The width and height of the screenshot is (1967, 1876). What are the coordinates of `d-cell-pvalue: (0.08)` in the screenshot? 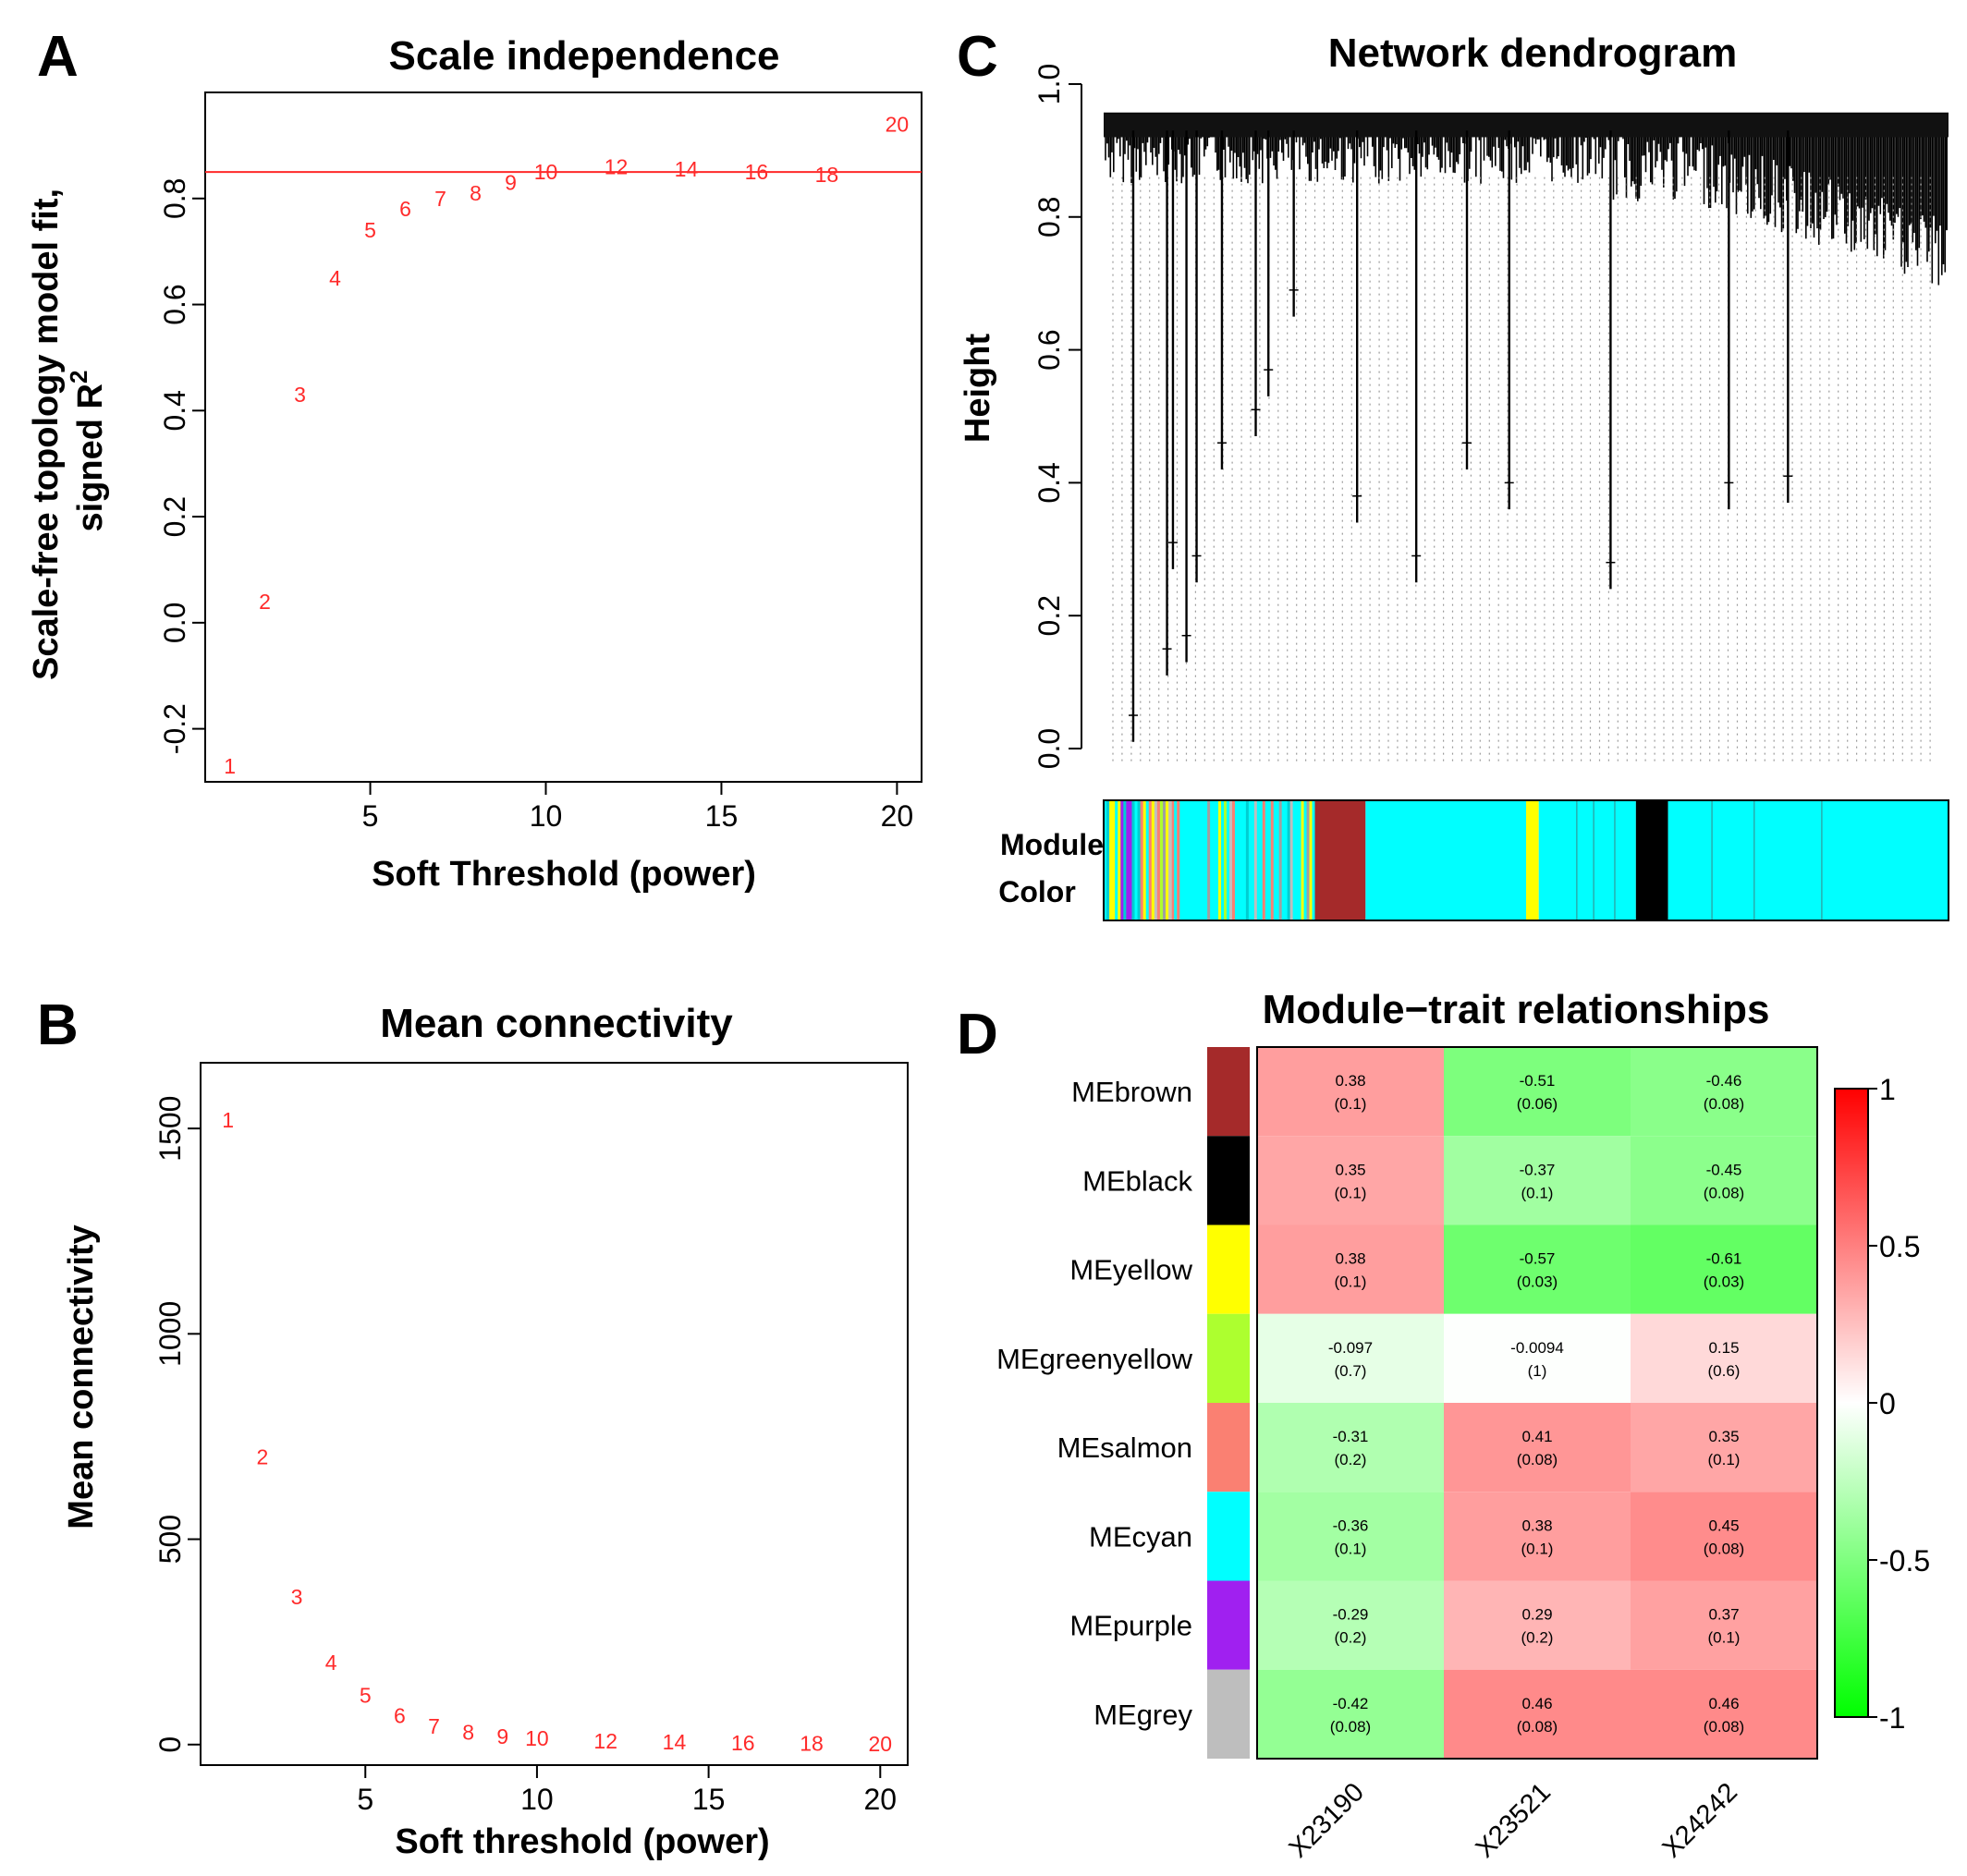 It's located at (1724, 1104).